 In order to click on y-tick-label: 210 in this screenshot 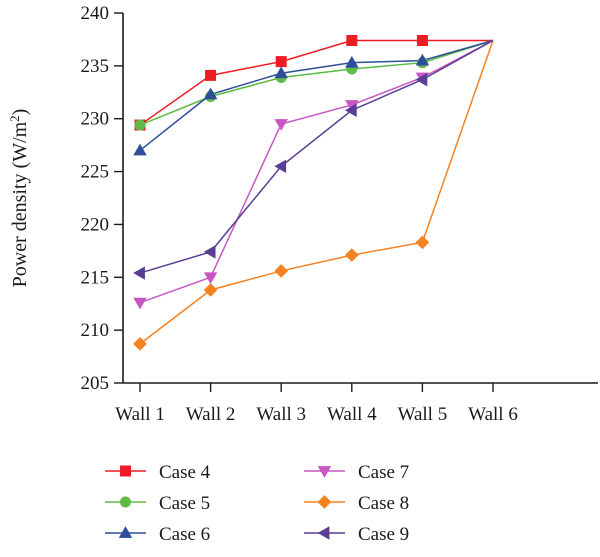, I will do `click(95, 330)`.